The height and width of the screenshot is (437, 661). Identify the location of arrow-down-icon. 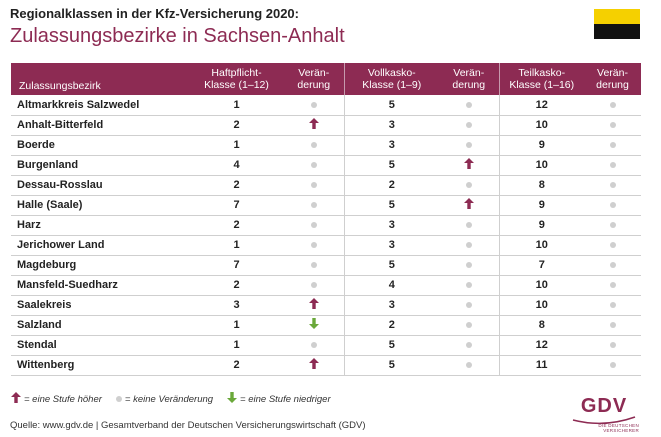
(232, 399).